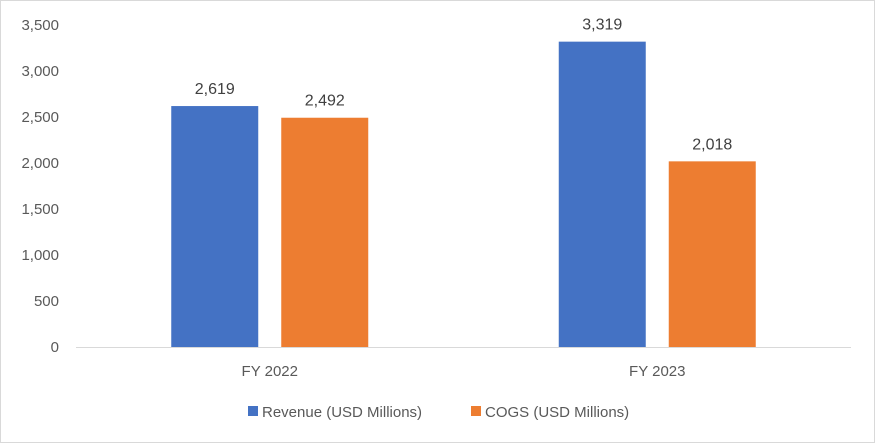  What do you see at coordinates (270, 371) in the screenshot?
I see `x-tick-label: FY 2022` at bounding box center [270, 371].